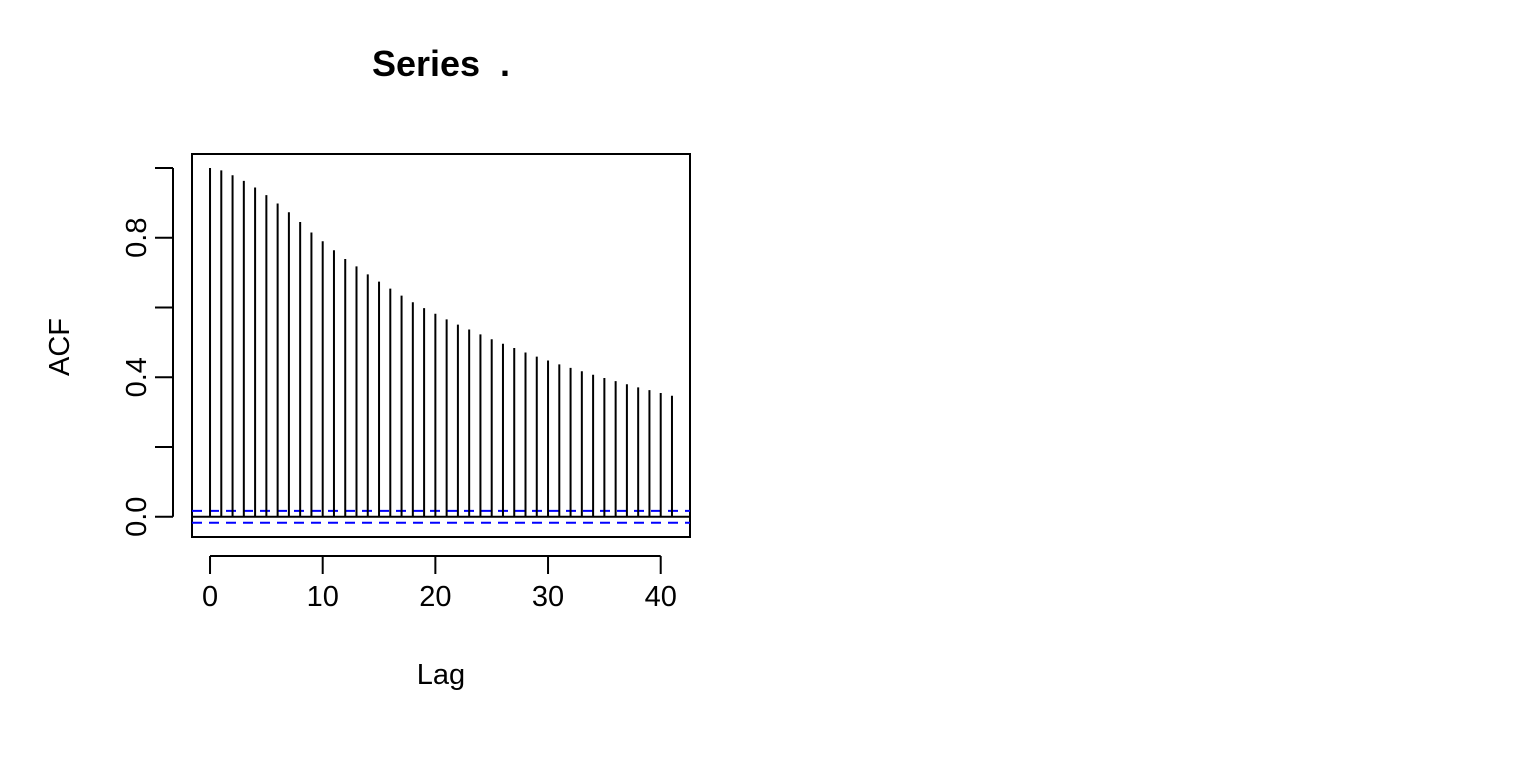 The width and height of the screenshot is (1536, 768). I want to click on x-tick-label: 20, so click(435, 597).